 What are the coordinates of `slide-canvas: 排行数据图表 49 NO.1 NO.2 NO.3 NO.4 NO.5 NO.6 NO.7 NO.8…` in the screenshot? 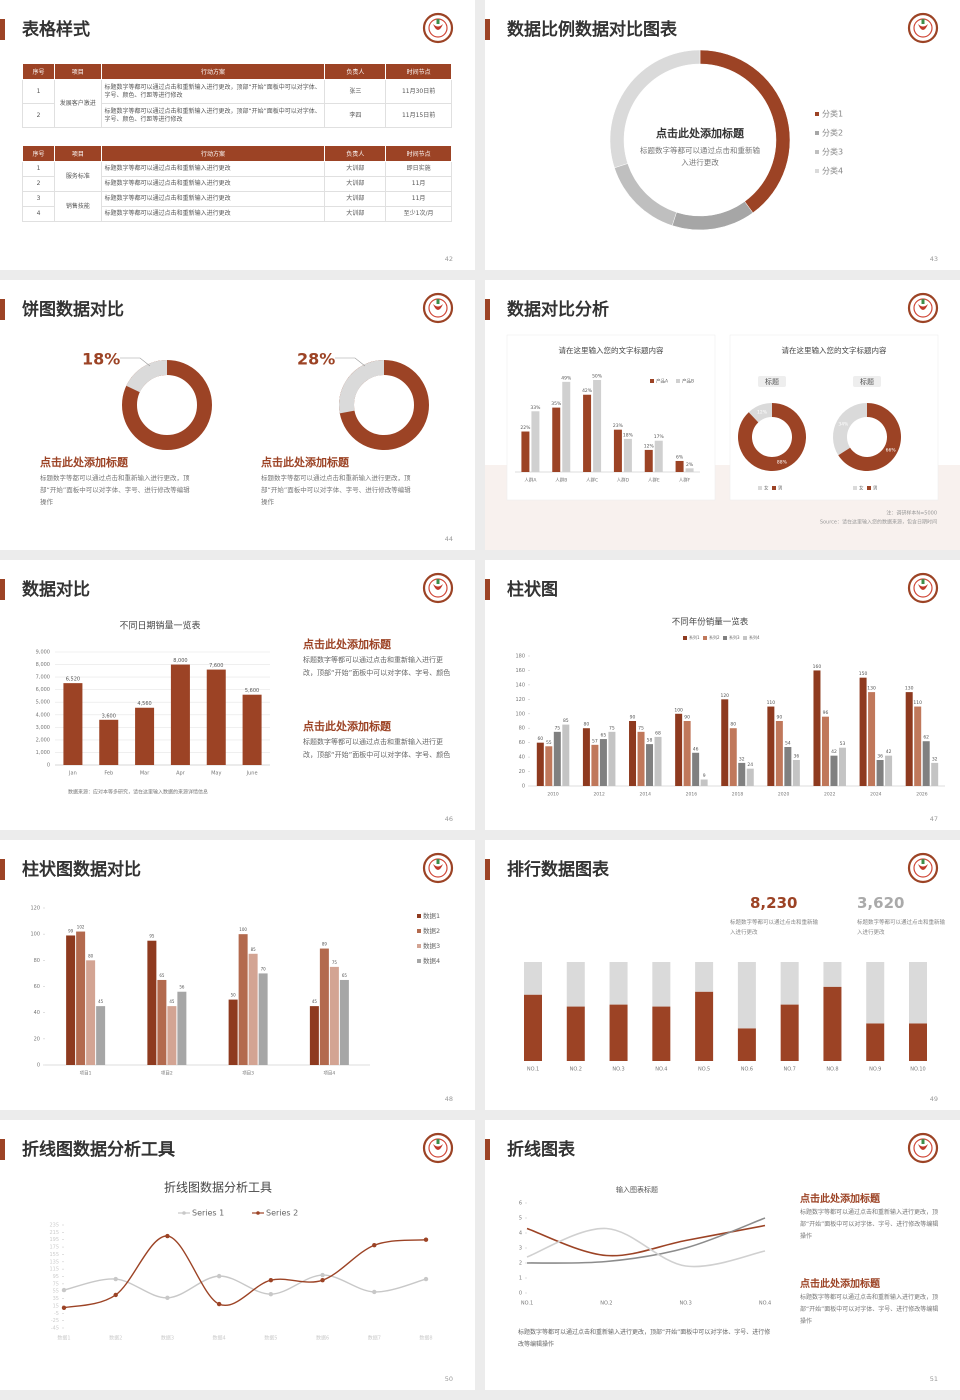 It's located at (712, 977).